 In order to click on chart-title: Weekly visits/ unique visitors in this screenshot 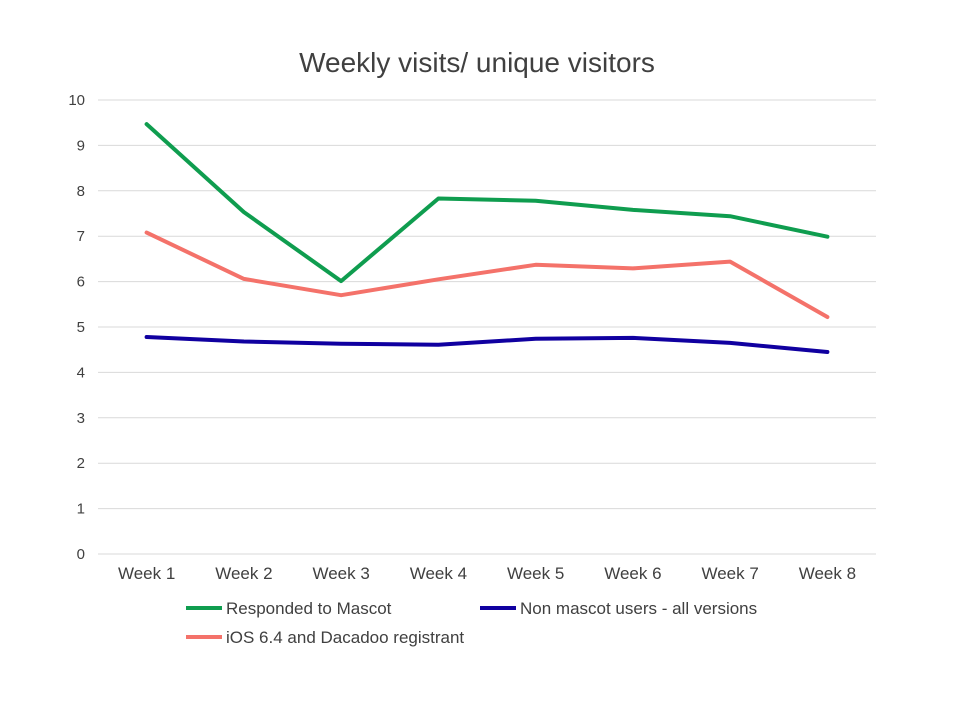, I will do `click(477, 62)`.